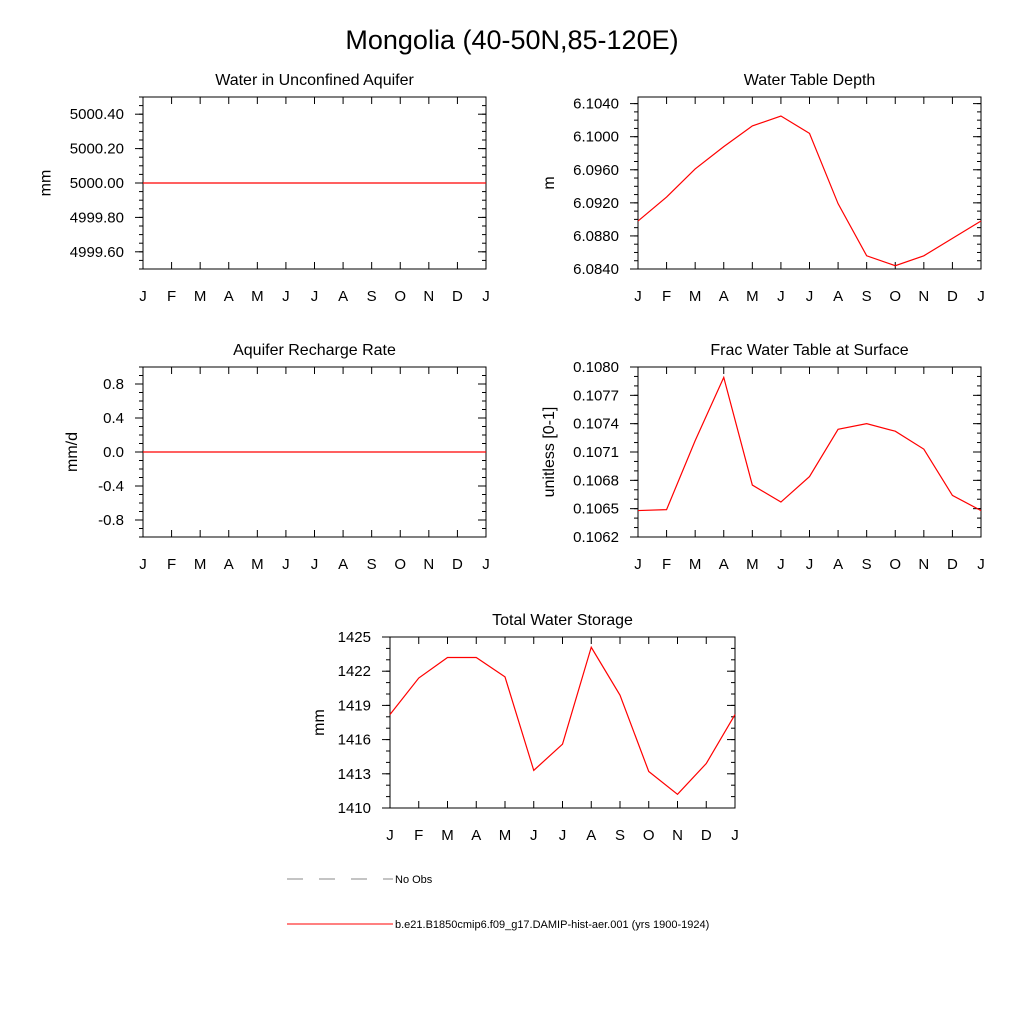 This screenshot has height=1024, width=1024. What do you see at coordinates (354, 740) in the screenshot?
I see `y-tick-label: 1416` at bounding box center [354, 740].